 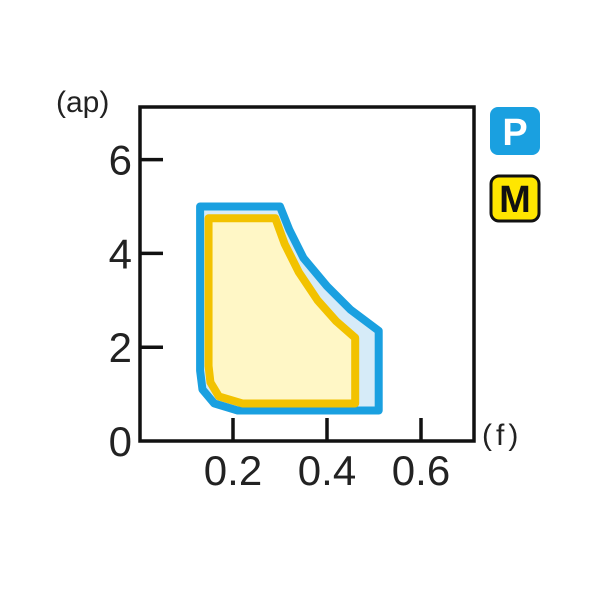 I want to click on y-axis-label: (ap), so click(x=82, y=102).